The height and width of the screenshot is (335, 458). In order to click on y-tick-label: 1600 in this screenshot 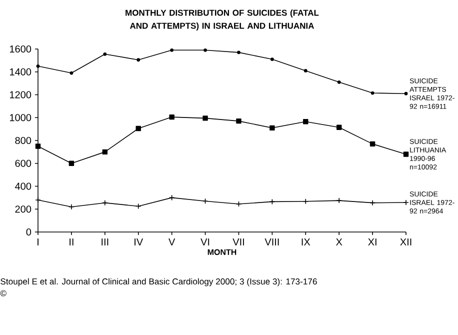, I will do `click(21, 49)`.